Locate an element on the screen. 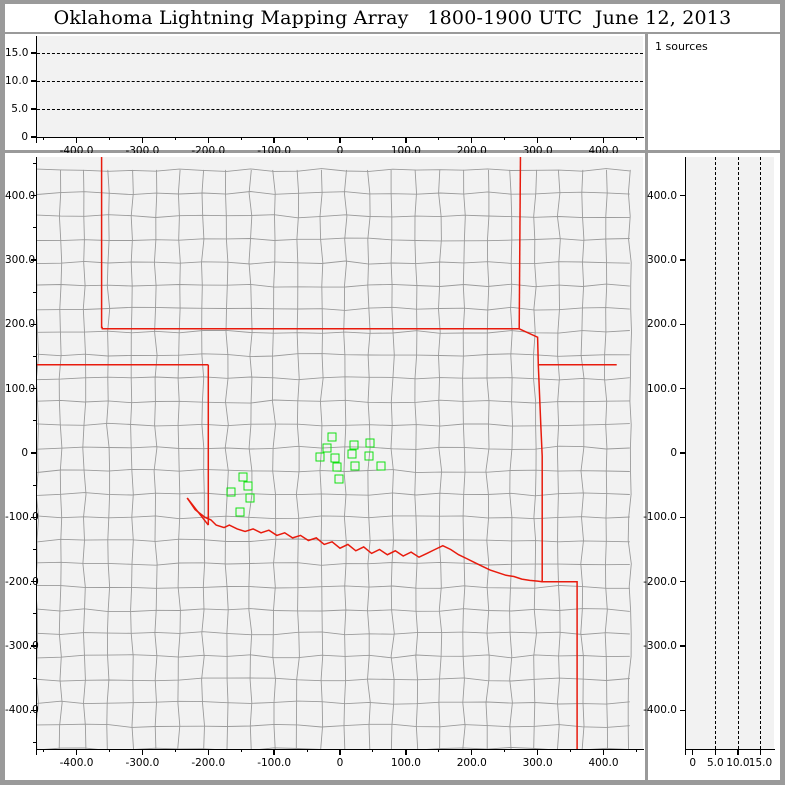 The image size is (785, 785). y-tick-label-right: 400.0 is located at coordinates (661, 195).